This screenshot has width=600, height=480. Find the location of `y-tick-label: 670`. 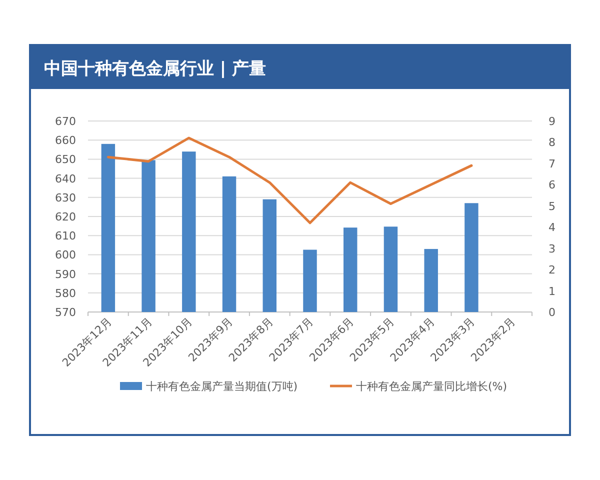

y-tick-label: 670 is located at coordinates (65, 121).